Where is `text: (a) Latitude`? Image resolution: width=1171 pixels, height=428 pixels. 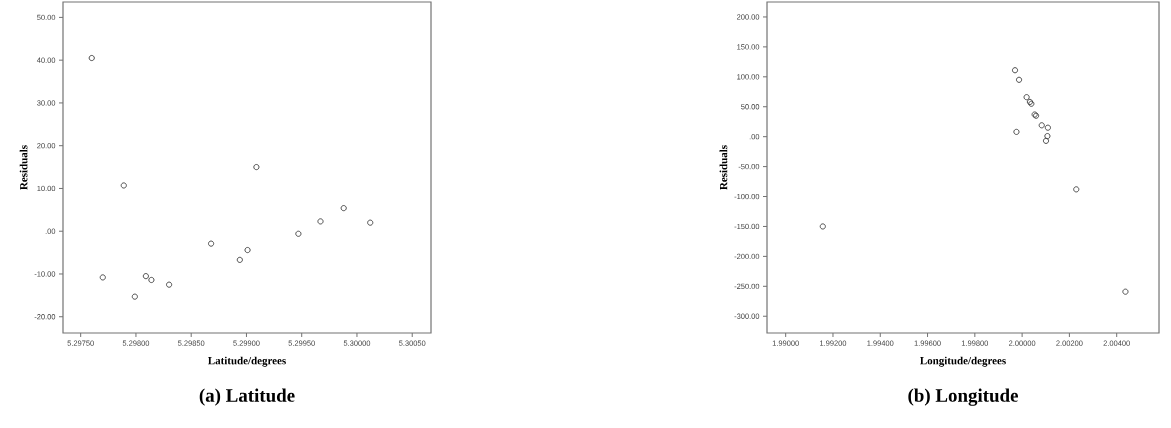
text: (a) Latitude is located at coordinates (247, 397).